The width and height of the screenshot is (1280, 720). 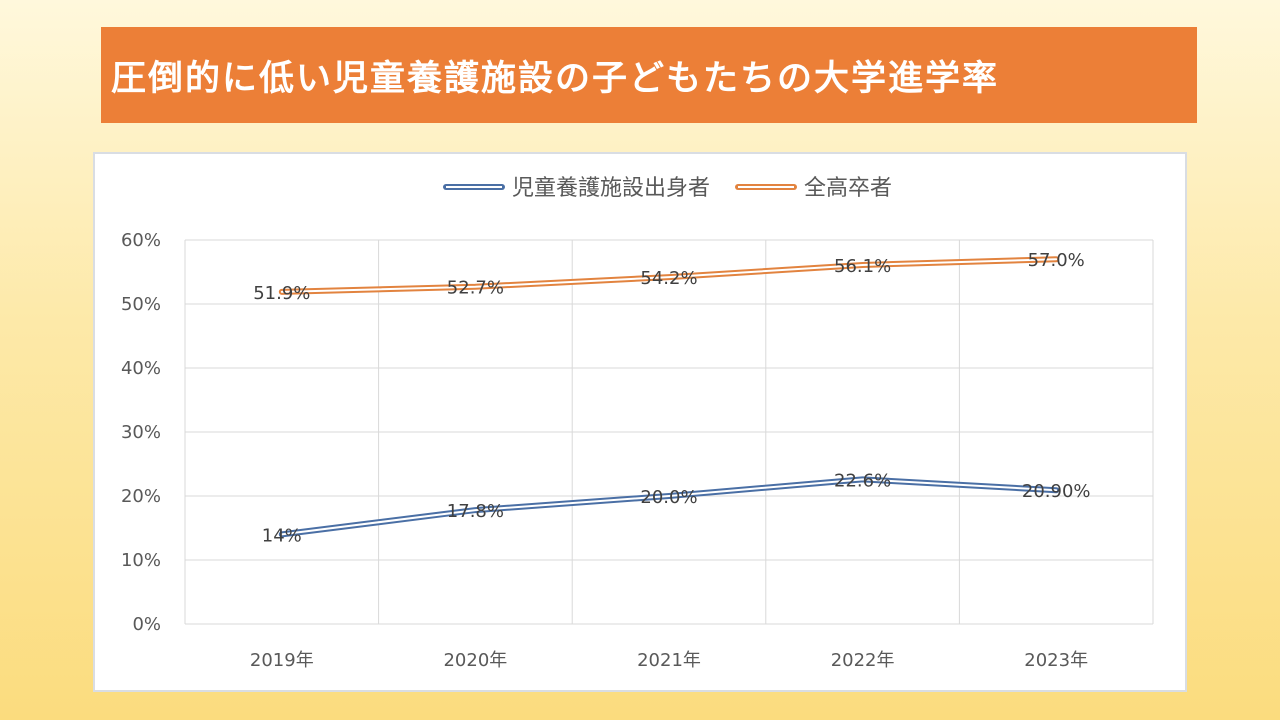 I want to click on y-tick-label: 40%, so click(x=141, y=368).